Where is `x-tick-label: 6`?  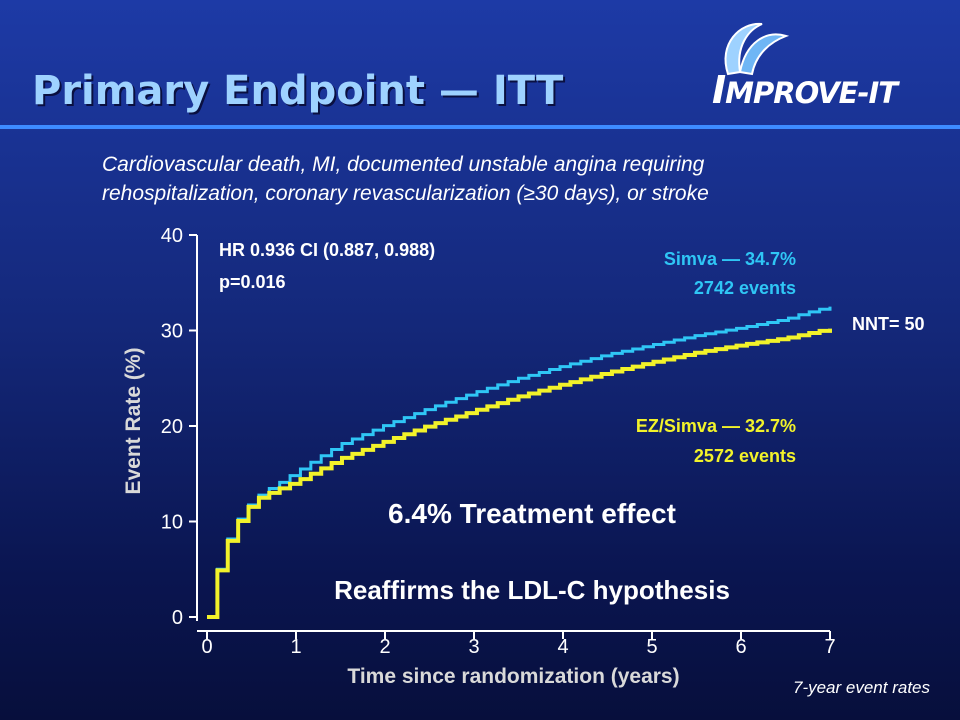
x-tick-label: 6 is located at coordinates (740, 647).